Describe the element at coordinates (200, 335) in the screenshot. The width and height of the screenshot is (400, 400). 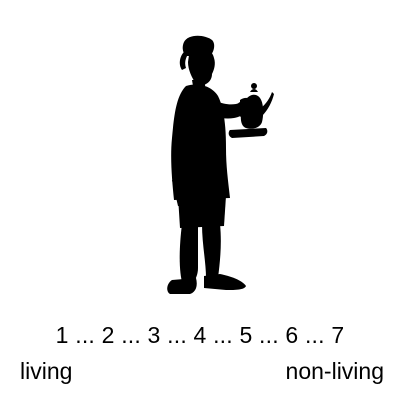
I see `rating-scale-numbers: 1 ... 2 ... 3 ... 4 ... 5 ... 6 ... 7` at that location.